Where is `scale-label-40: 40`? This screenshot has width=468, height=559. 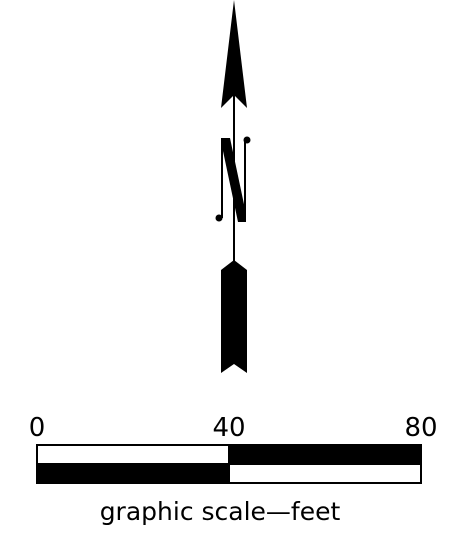
scale-label-40: 40 is located at coordinates (228, 428).